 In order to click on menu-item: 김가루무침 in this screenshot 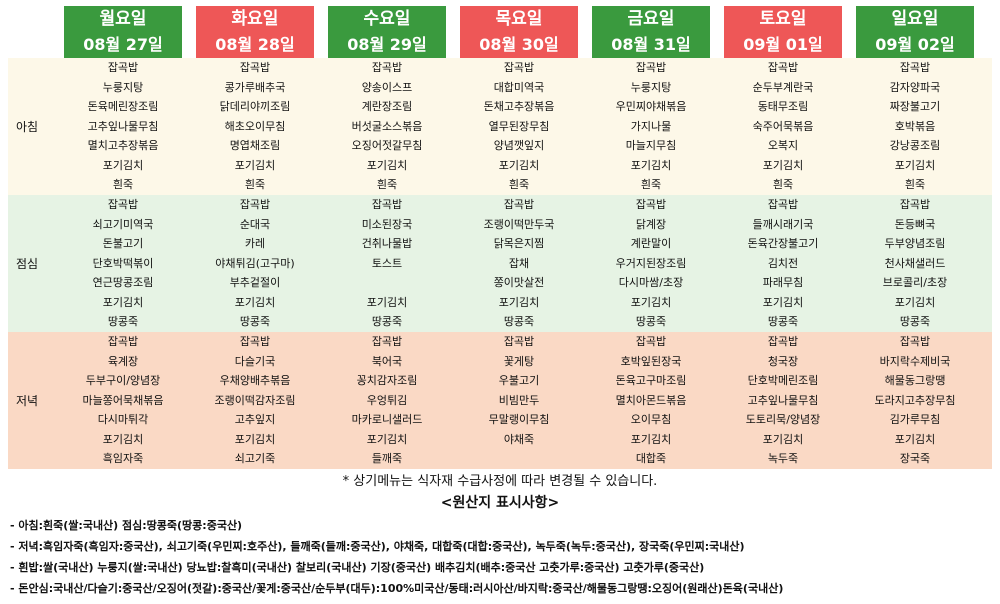, I will do `click(915, 420)`.